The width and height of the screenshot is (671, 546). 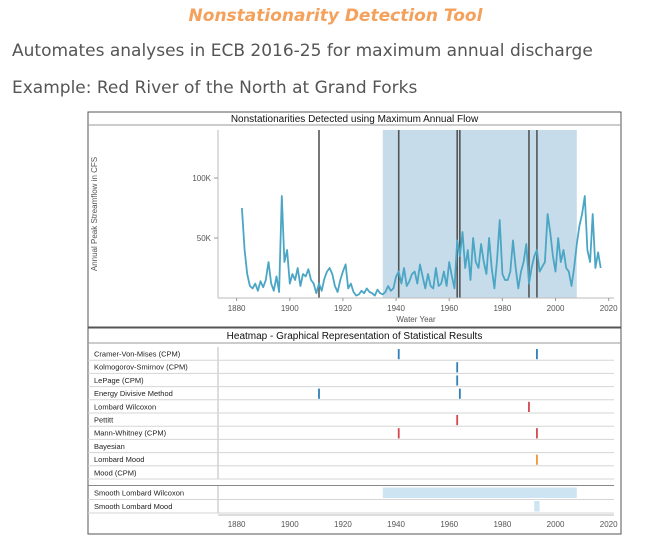 What do you see at coordinates (556, 308) in the screenshot?
I see `x-tick-label: 2000` at bounding box center [556, 308].